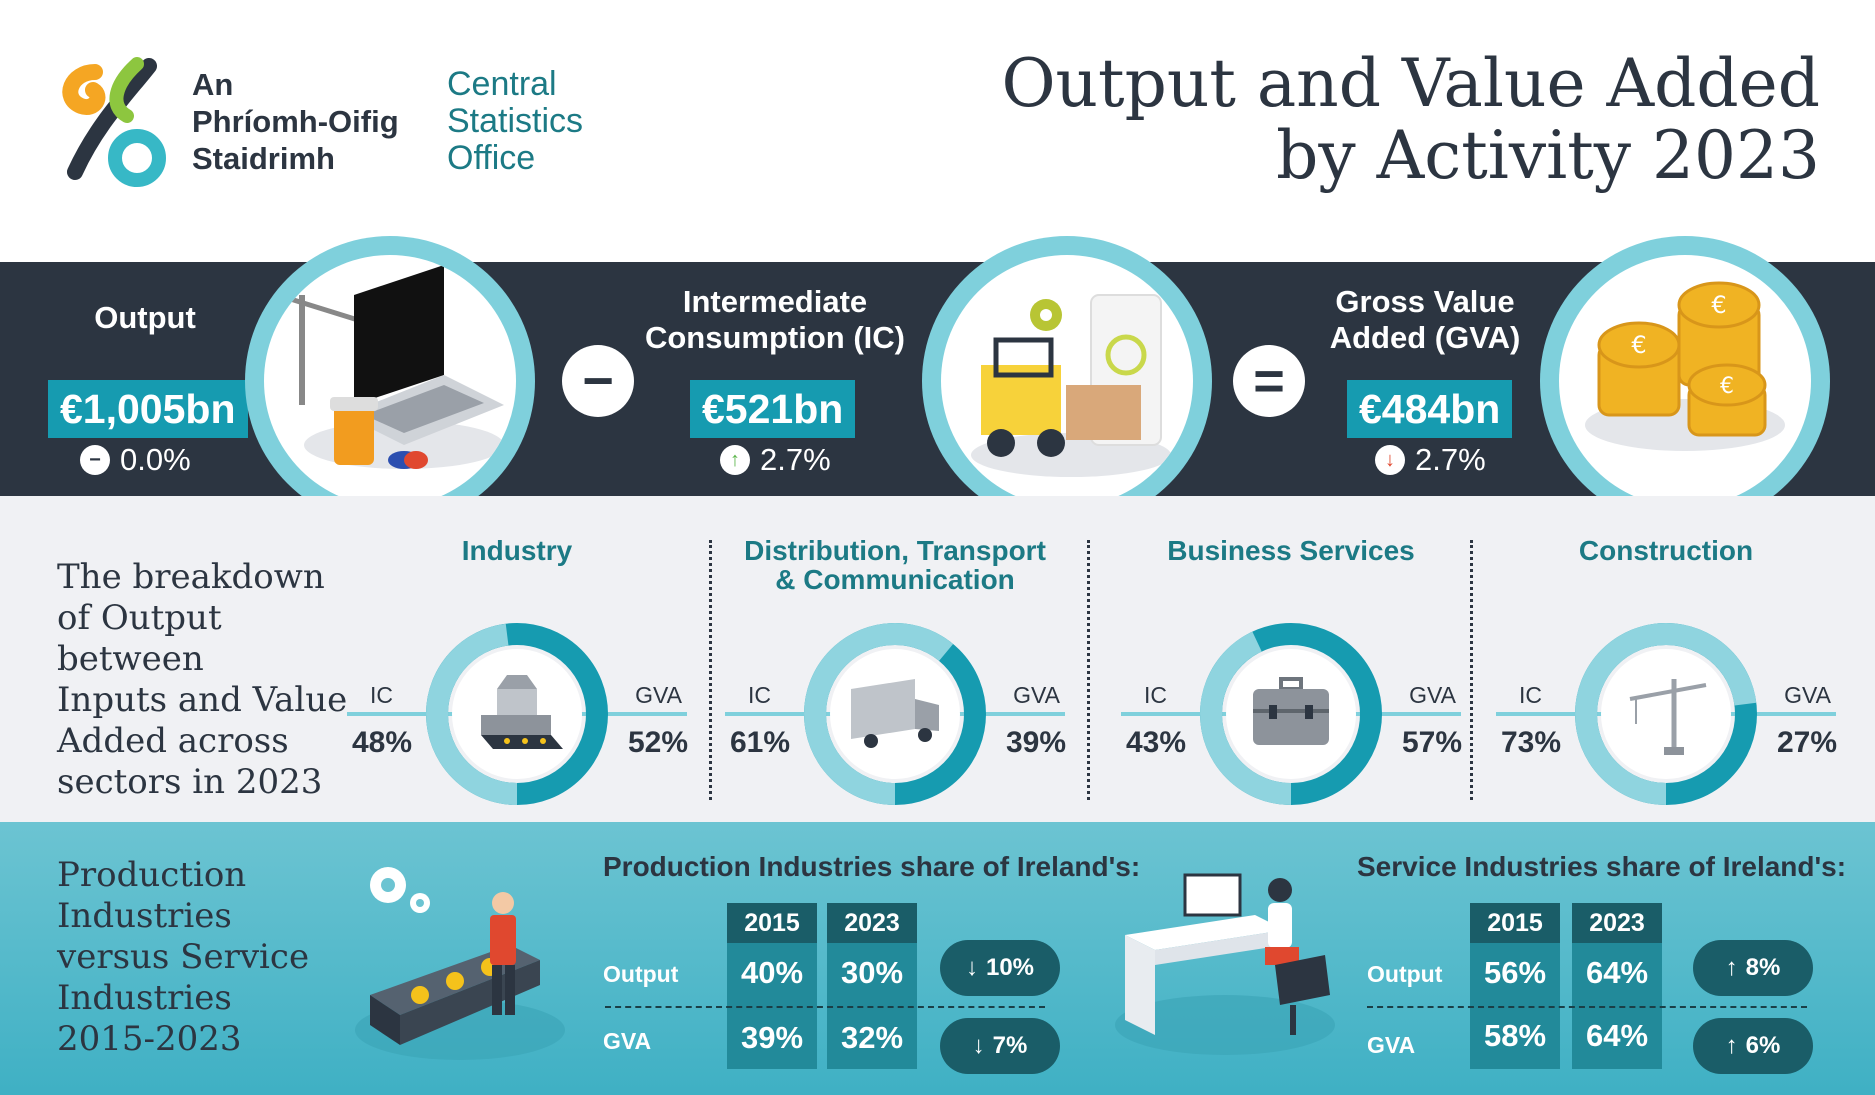  I want to click on production-year-2023: 2023, so click(872, 923).